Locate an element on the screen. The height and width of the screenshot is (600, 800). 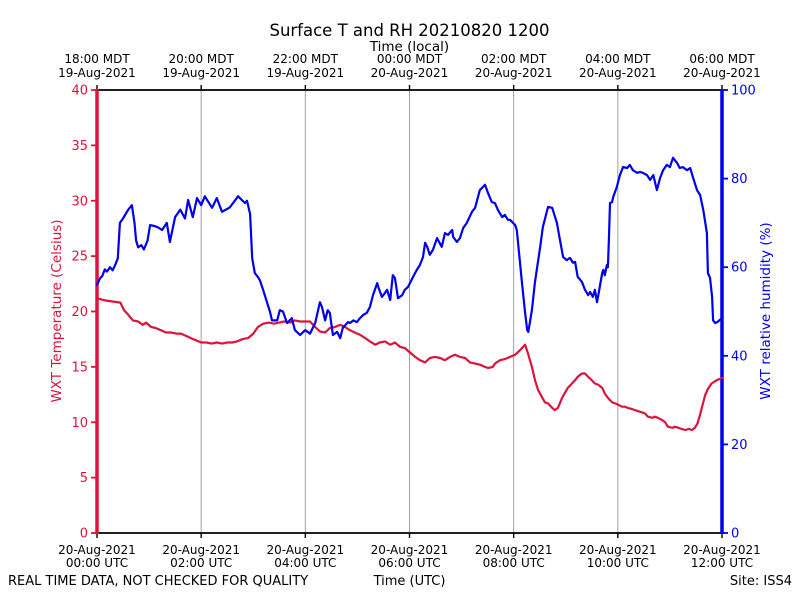
top-tick-label-time: 18:00 MDT is located at coordinates (97, 59).